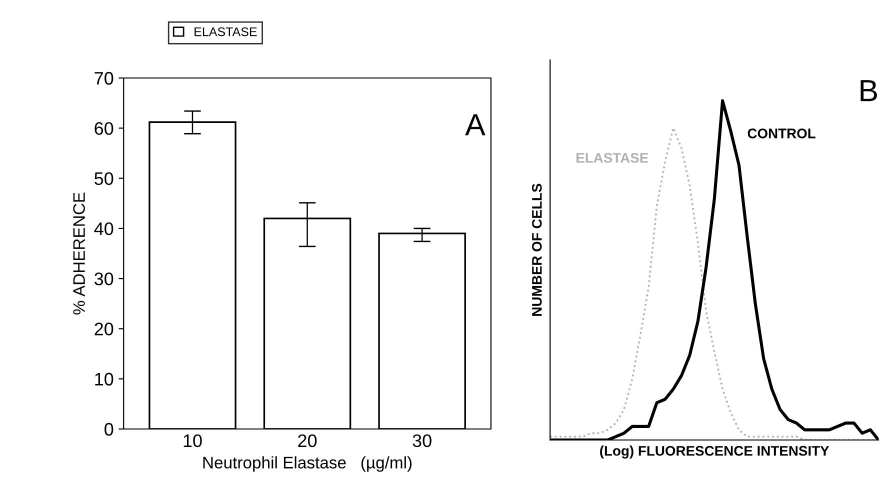 The image size is (883, 500). I want to click on y-tick-label: 10, so click(104, 379).